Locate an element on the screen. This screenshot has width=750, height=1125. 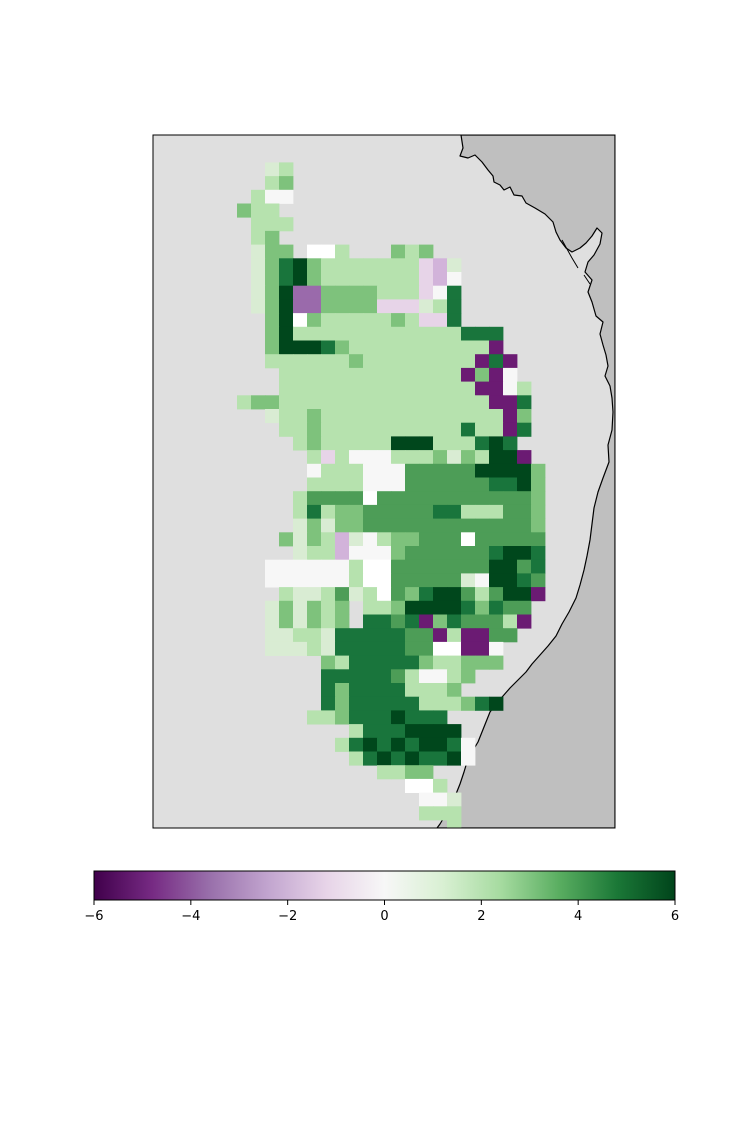
colorbar-tick-label: 0 is located at coordinates (384, 916).